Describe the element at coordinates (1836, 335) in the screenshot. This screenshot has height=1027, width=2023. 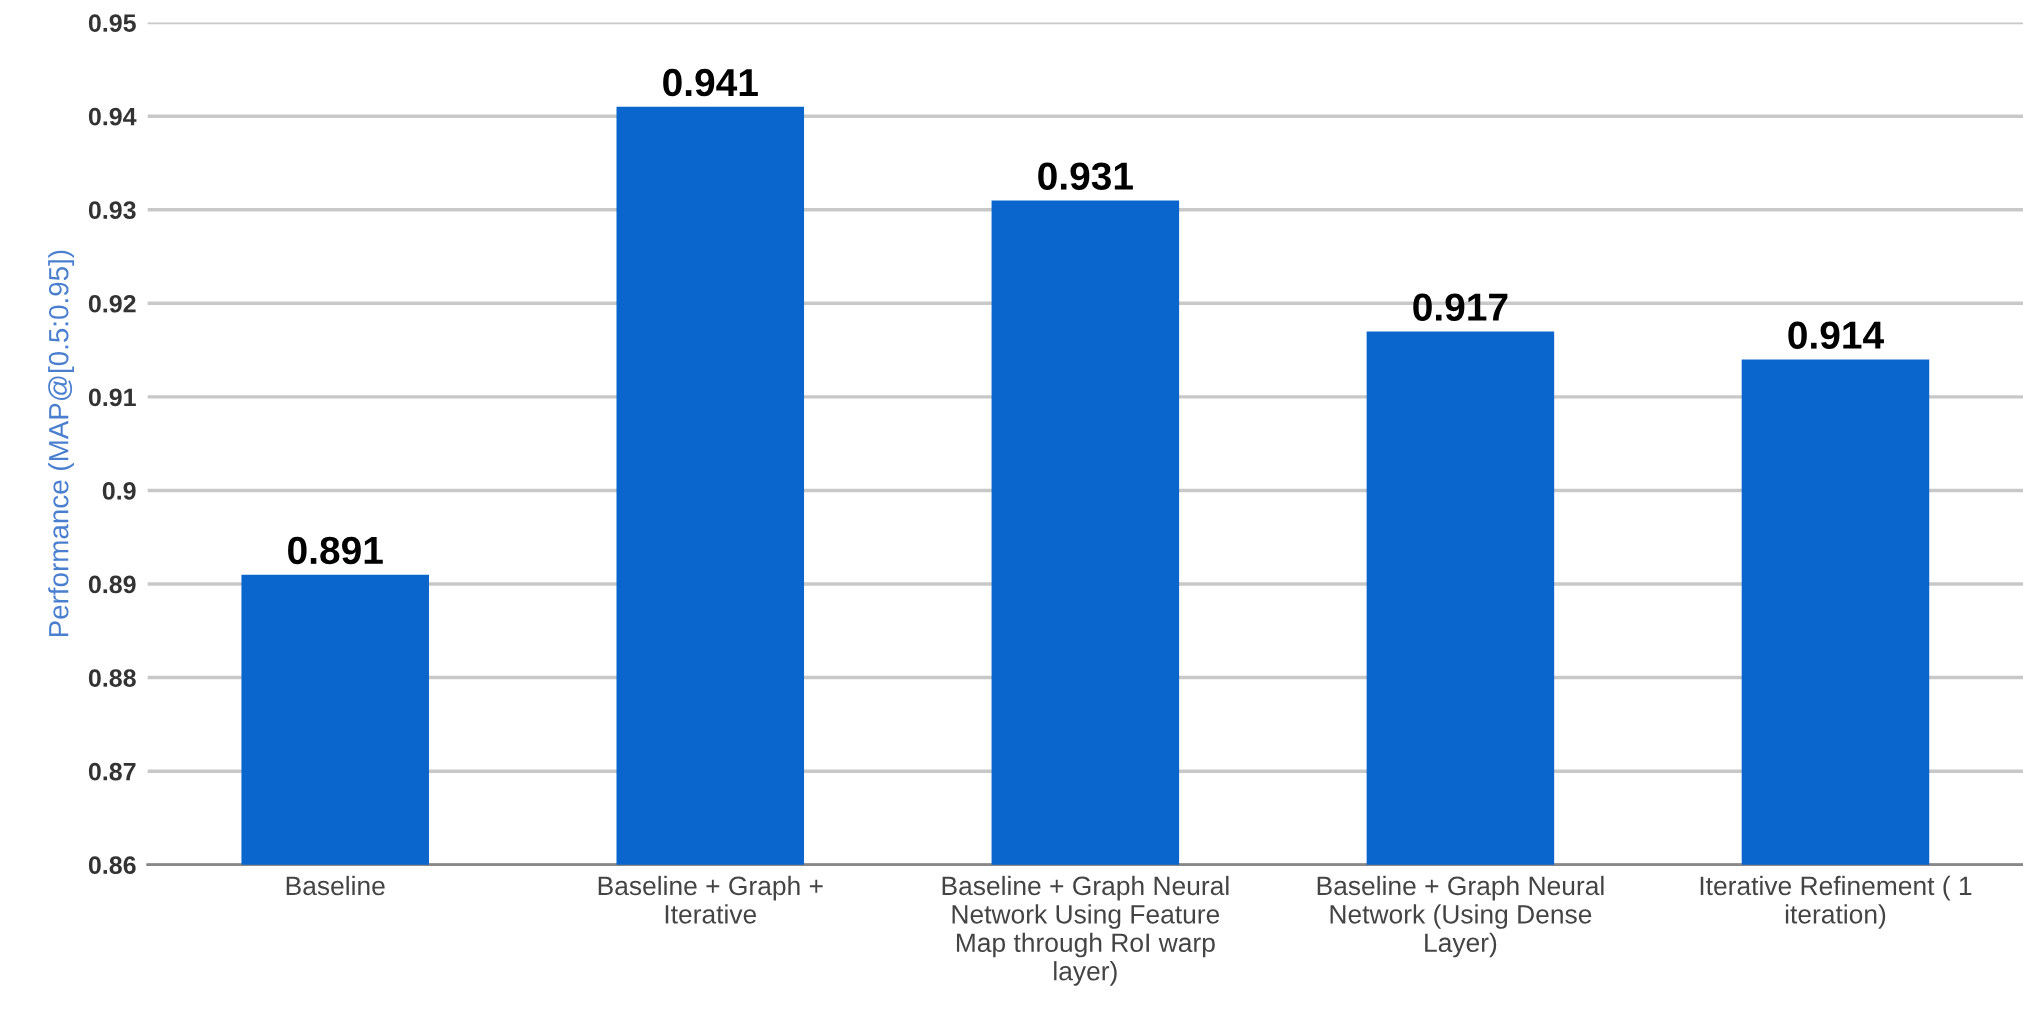
I see `data-label: 0.914` at that location.